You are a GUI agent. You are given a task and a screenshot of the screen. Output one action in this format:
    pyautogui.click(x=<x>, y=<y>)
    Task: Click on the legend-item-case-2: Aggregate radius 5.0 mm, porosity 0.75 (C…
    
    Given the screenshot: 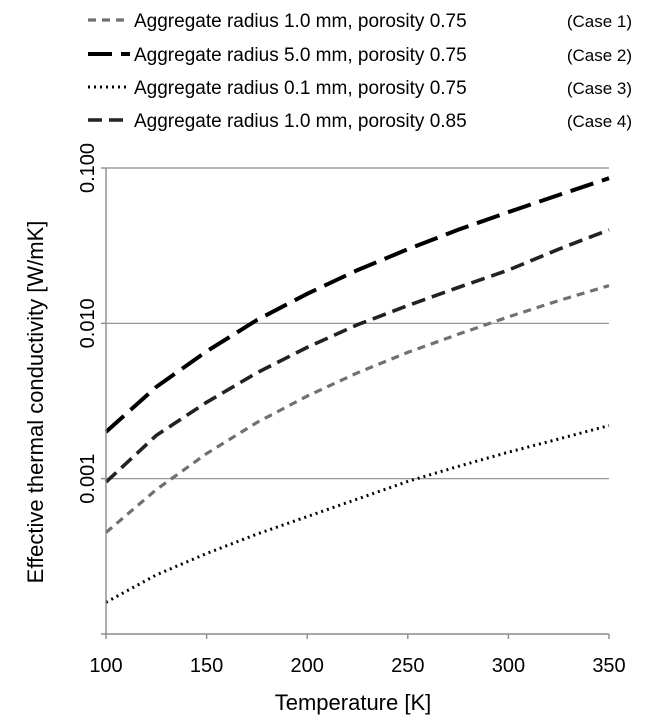 What is the action you would take?
    pyautogui.click(x=360, y=55)
    